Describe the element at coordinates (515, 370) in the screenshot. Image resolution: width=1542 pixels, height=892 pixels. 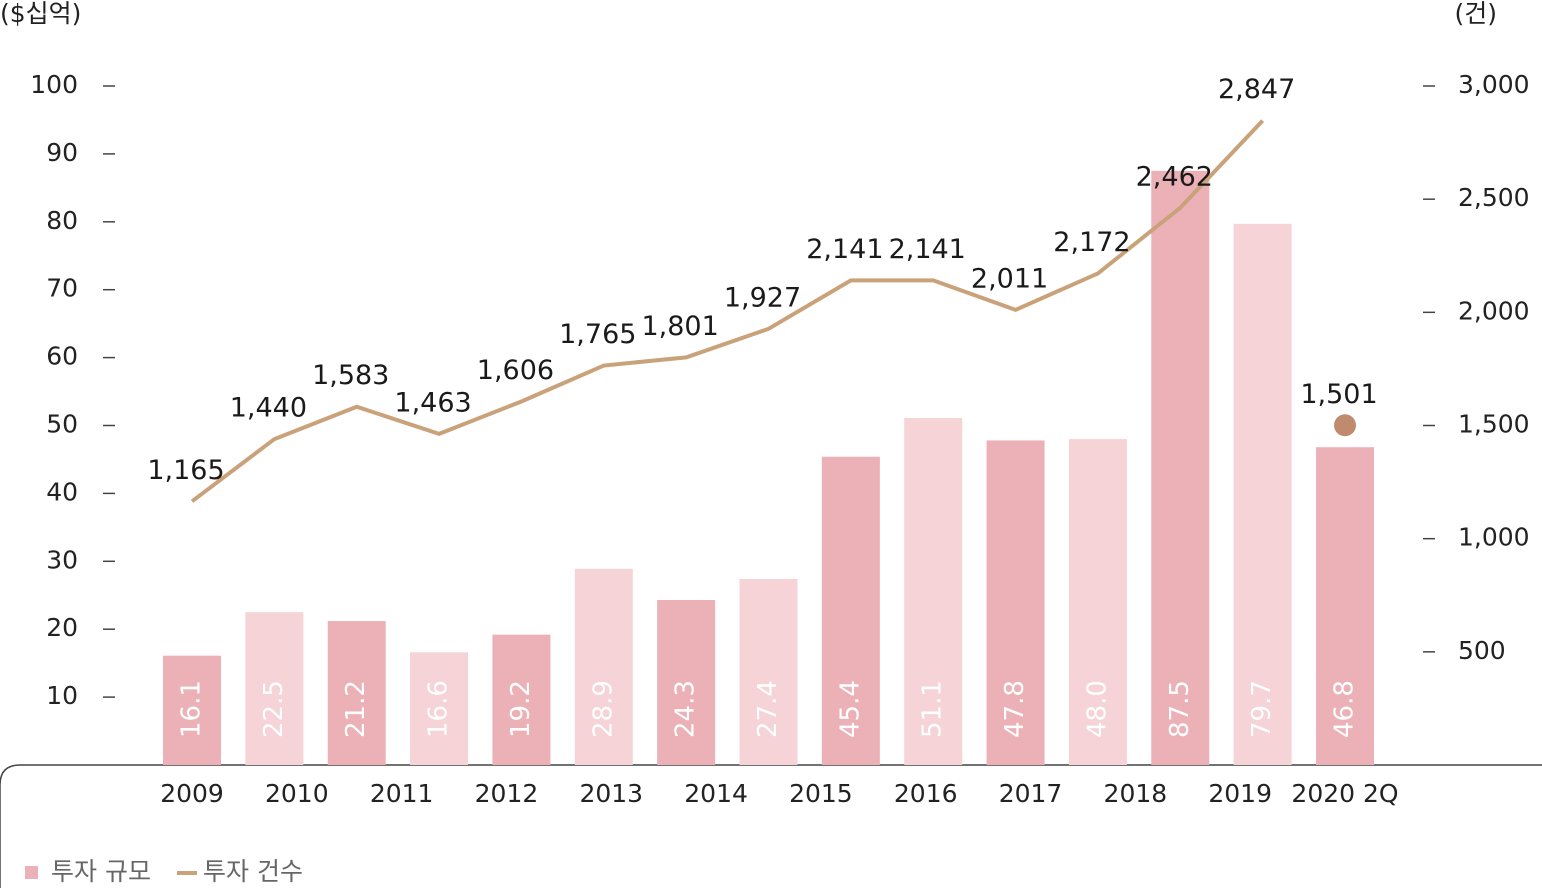
I see `line-value-label: 1,606` at that location.